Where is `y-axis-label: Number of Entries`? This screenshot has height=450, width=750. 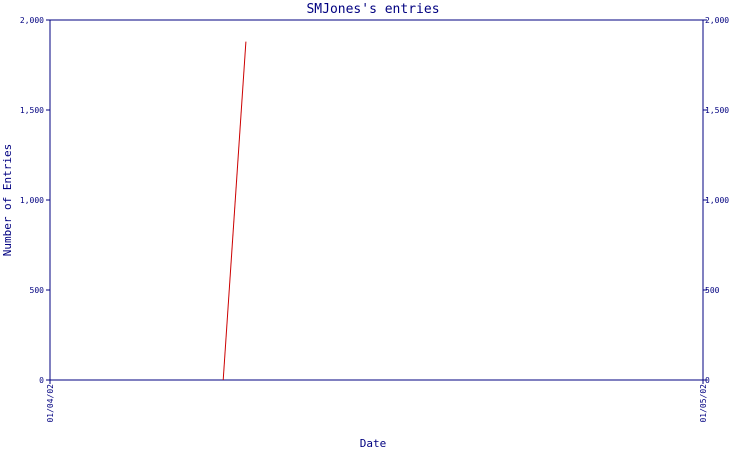
y-axis-label: Number of Entries is located at coordinates (7, 200).